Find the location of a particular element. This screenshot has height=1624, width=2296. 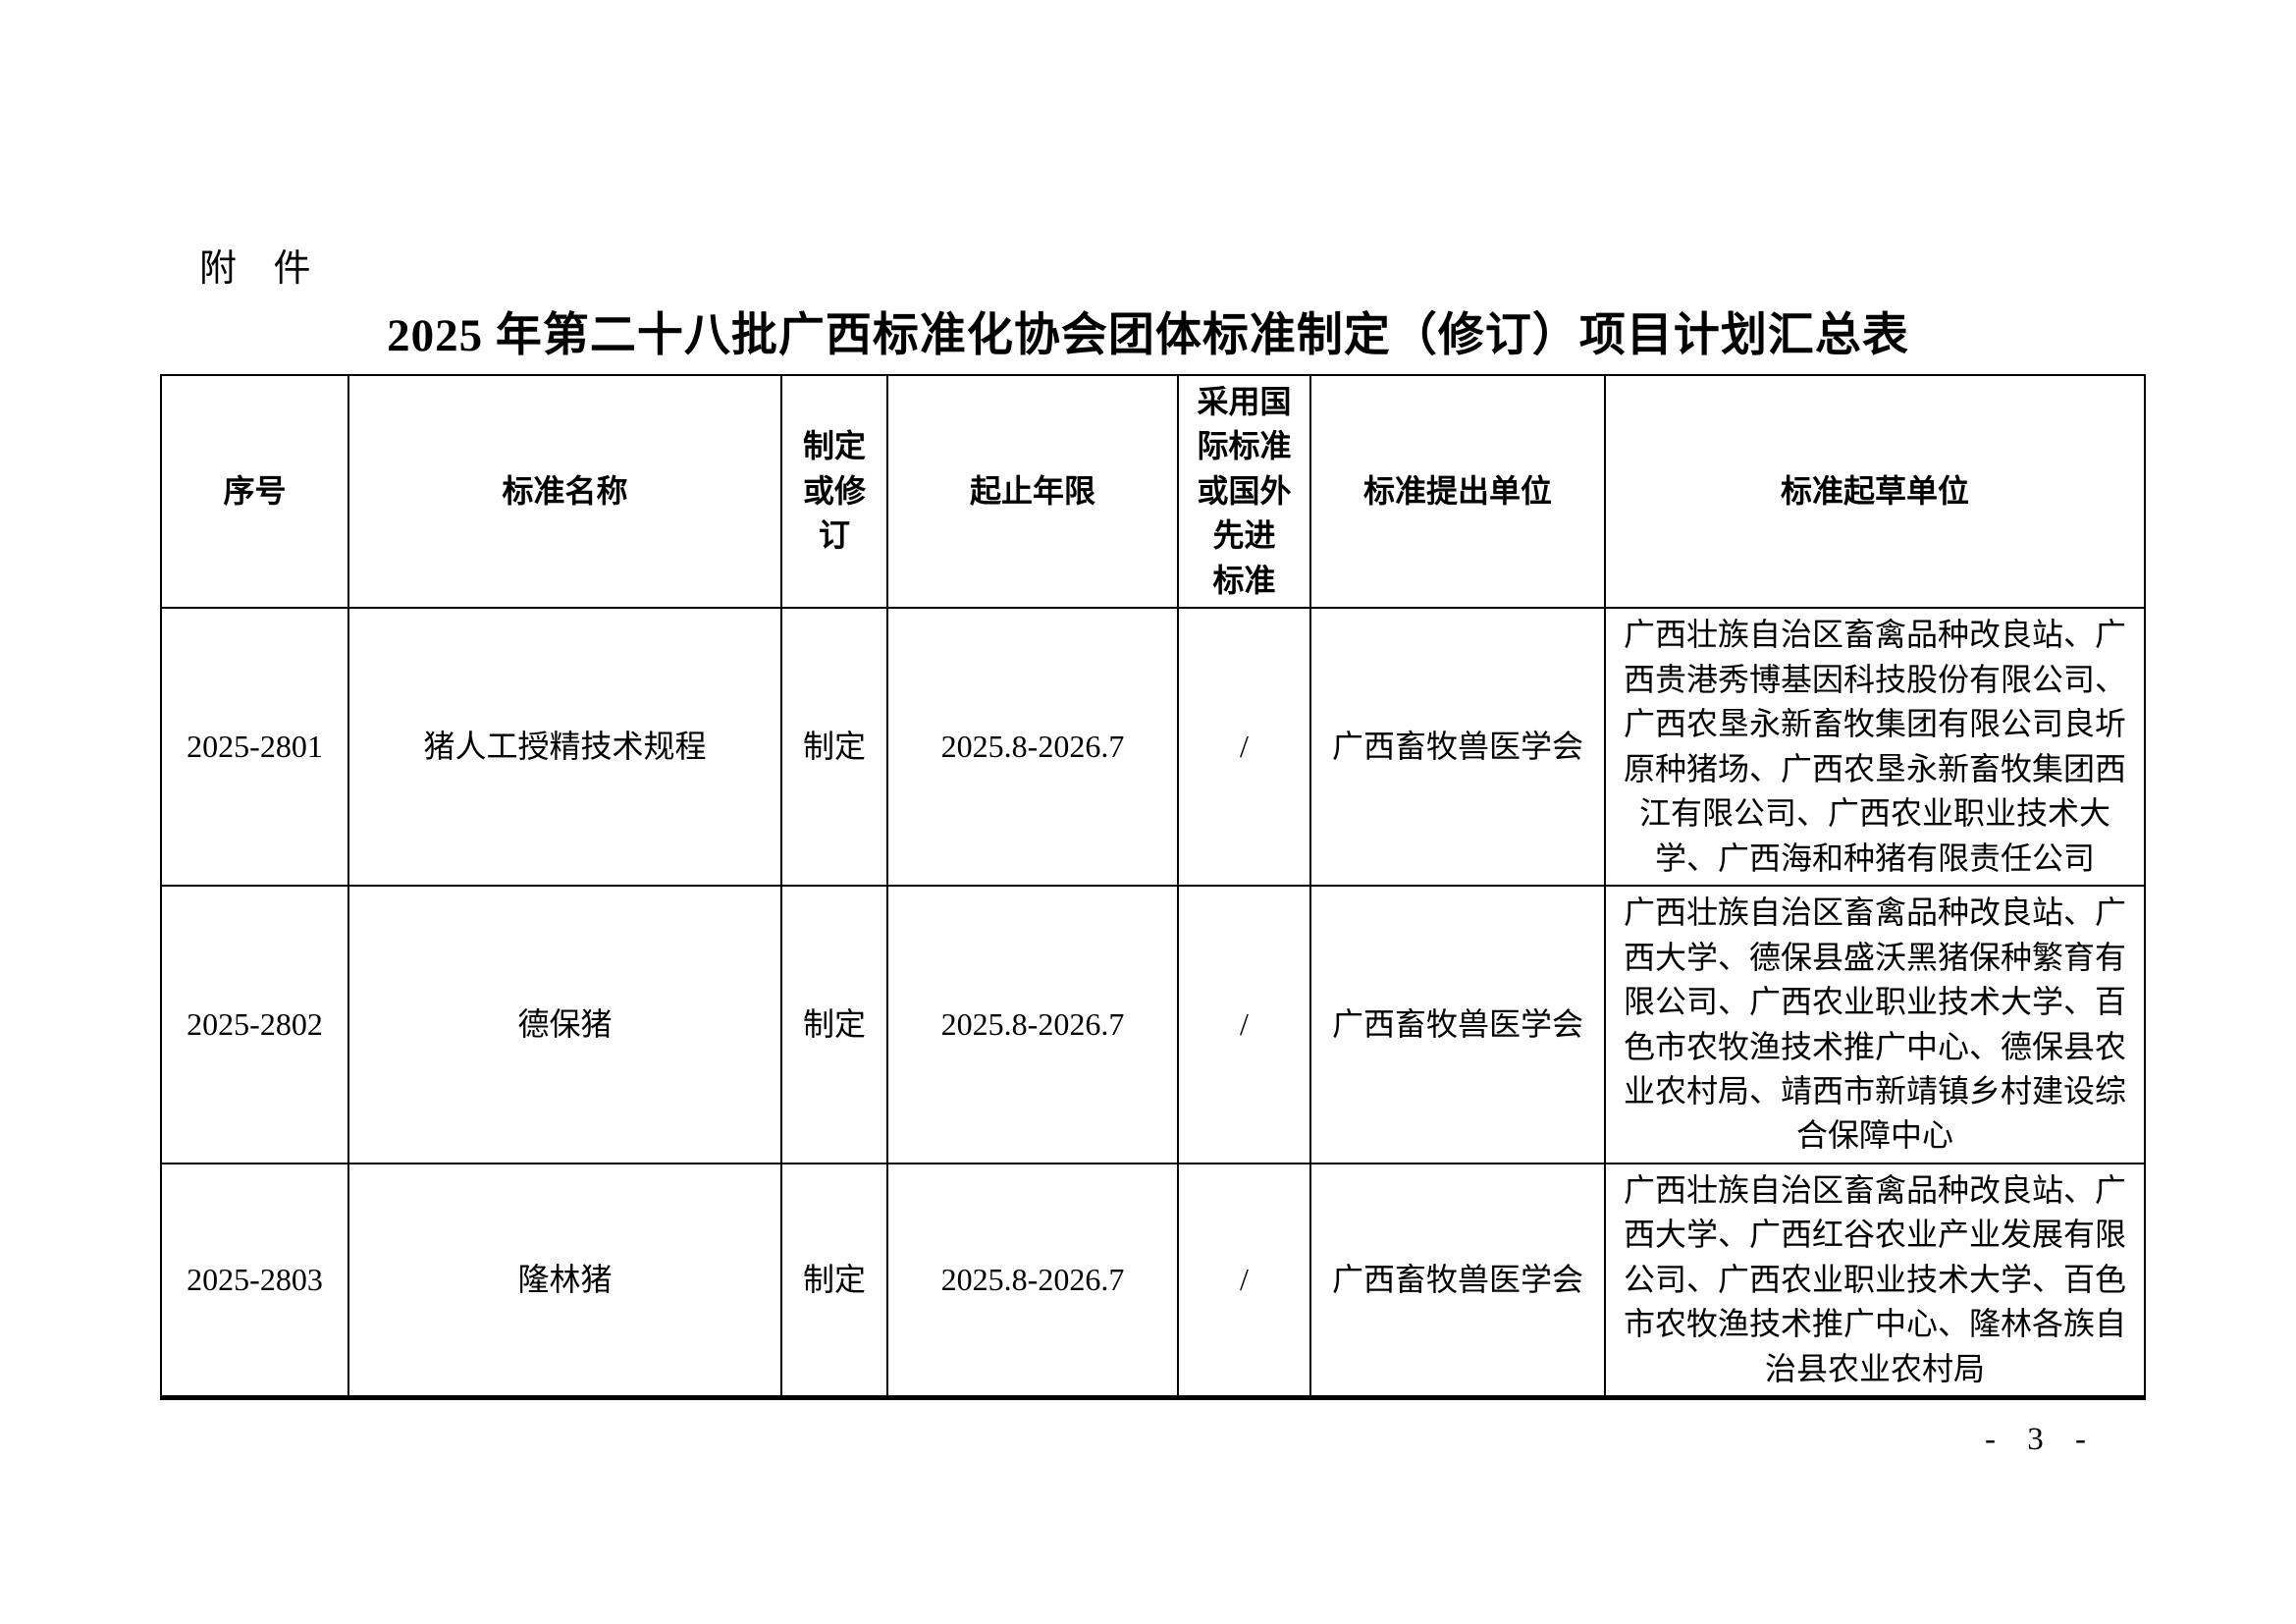

column-header-drafters: 标准起草单位 is located at coordinates (1875, 491).